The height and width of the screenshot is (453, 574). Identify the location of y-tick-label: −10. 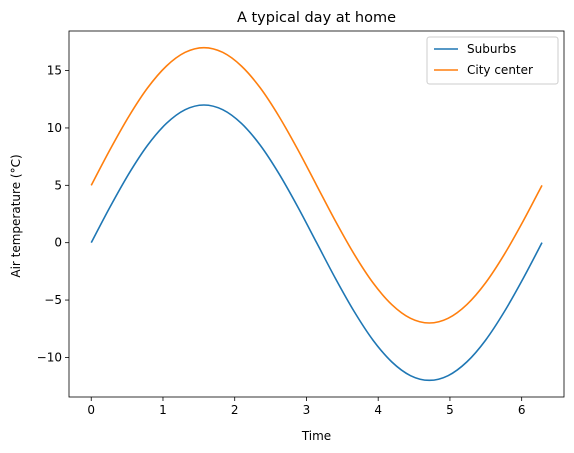
(49, 357).